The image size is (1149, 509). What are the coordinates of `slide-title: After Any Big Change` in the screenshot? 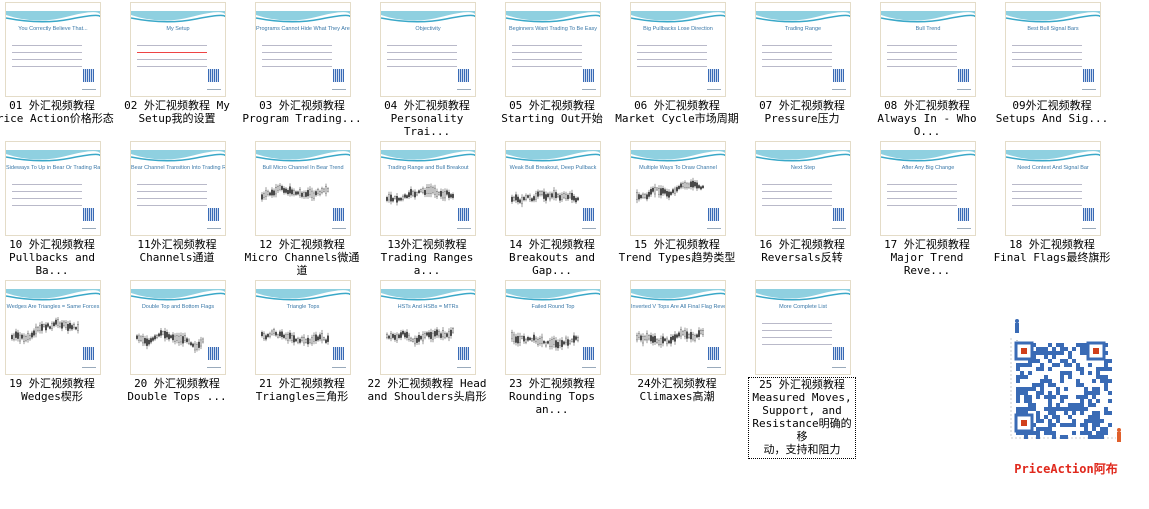 It's located at (928, 168).